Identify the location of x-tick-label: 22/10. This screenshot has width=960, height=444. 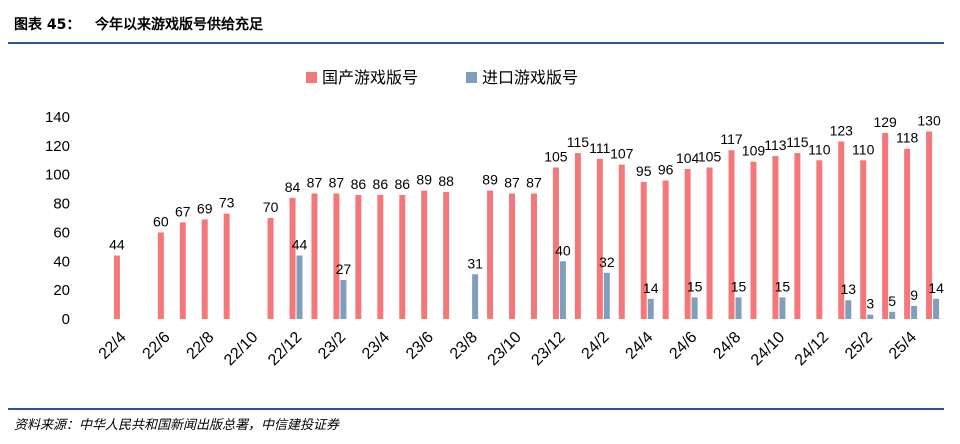
(241, 349).